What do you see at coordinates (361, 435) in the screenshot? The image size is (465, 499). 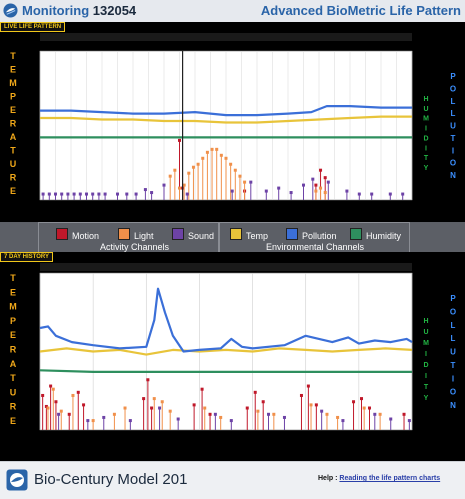 I see `corner-label-bg` at bounding box center [361, 435].